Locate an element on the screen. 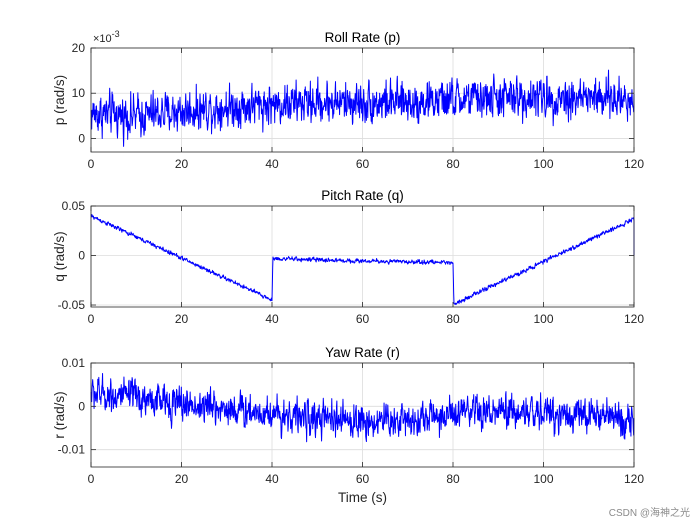  yaw-rate-series-line is located at coordinates (362, 407).